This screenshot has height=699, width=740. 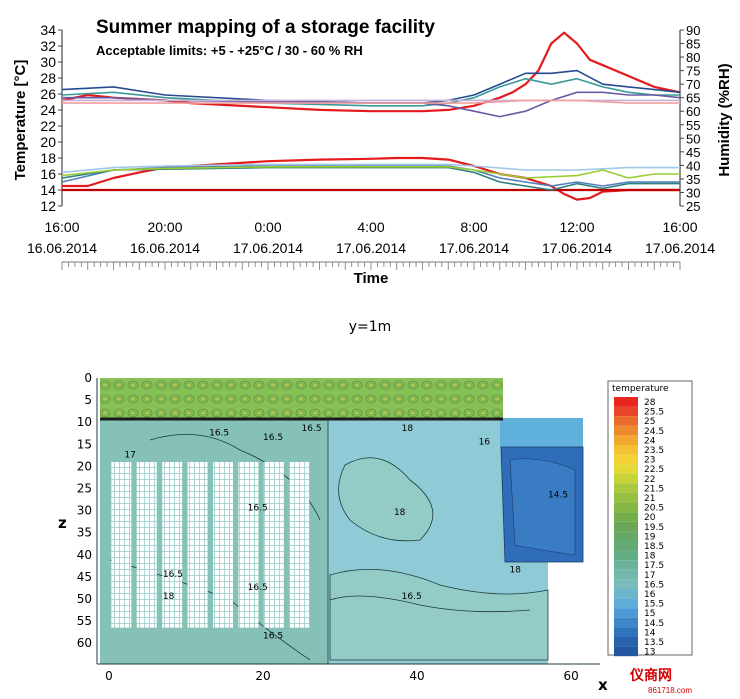 I want to click on zone-cold-inner, so click(x=542, y=507).